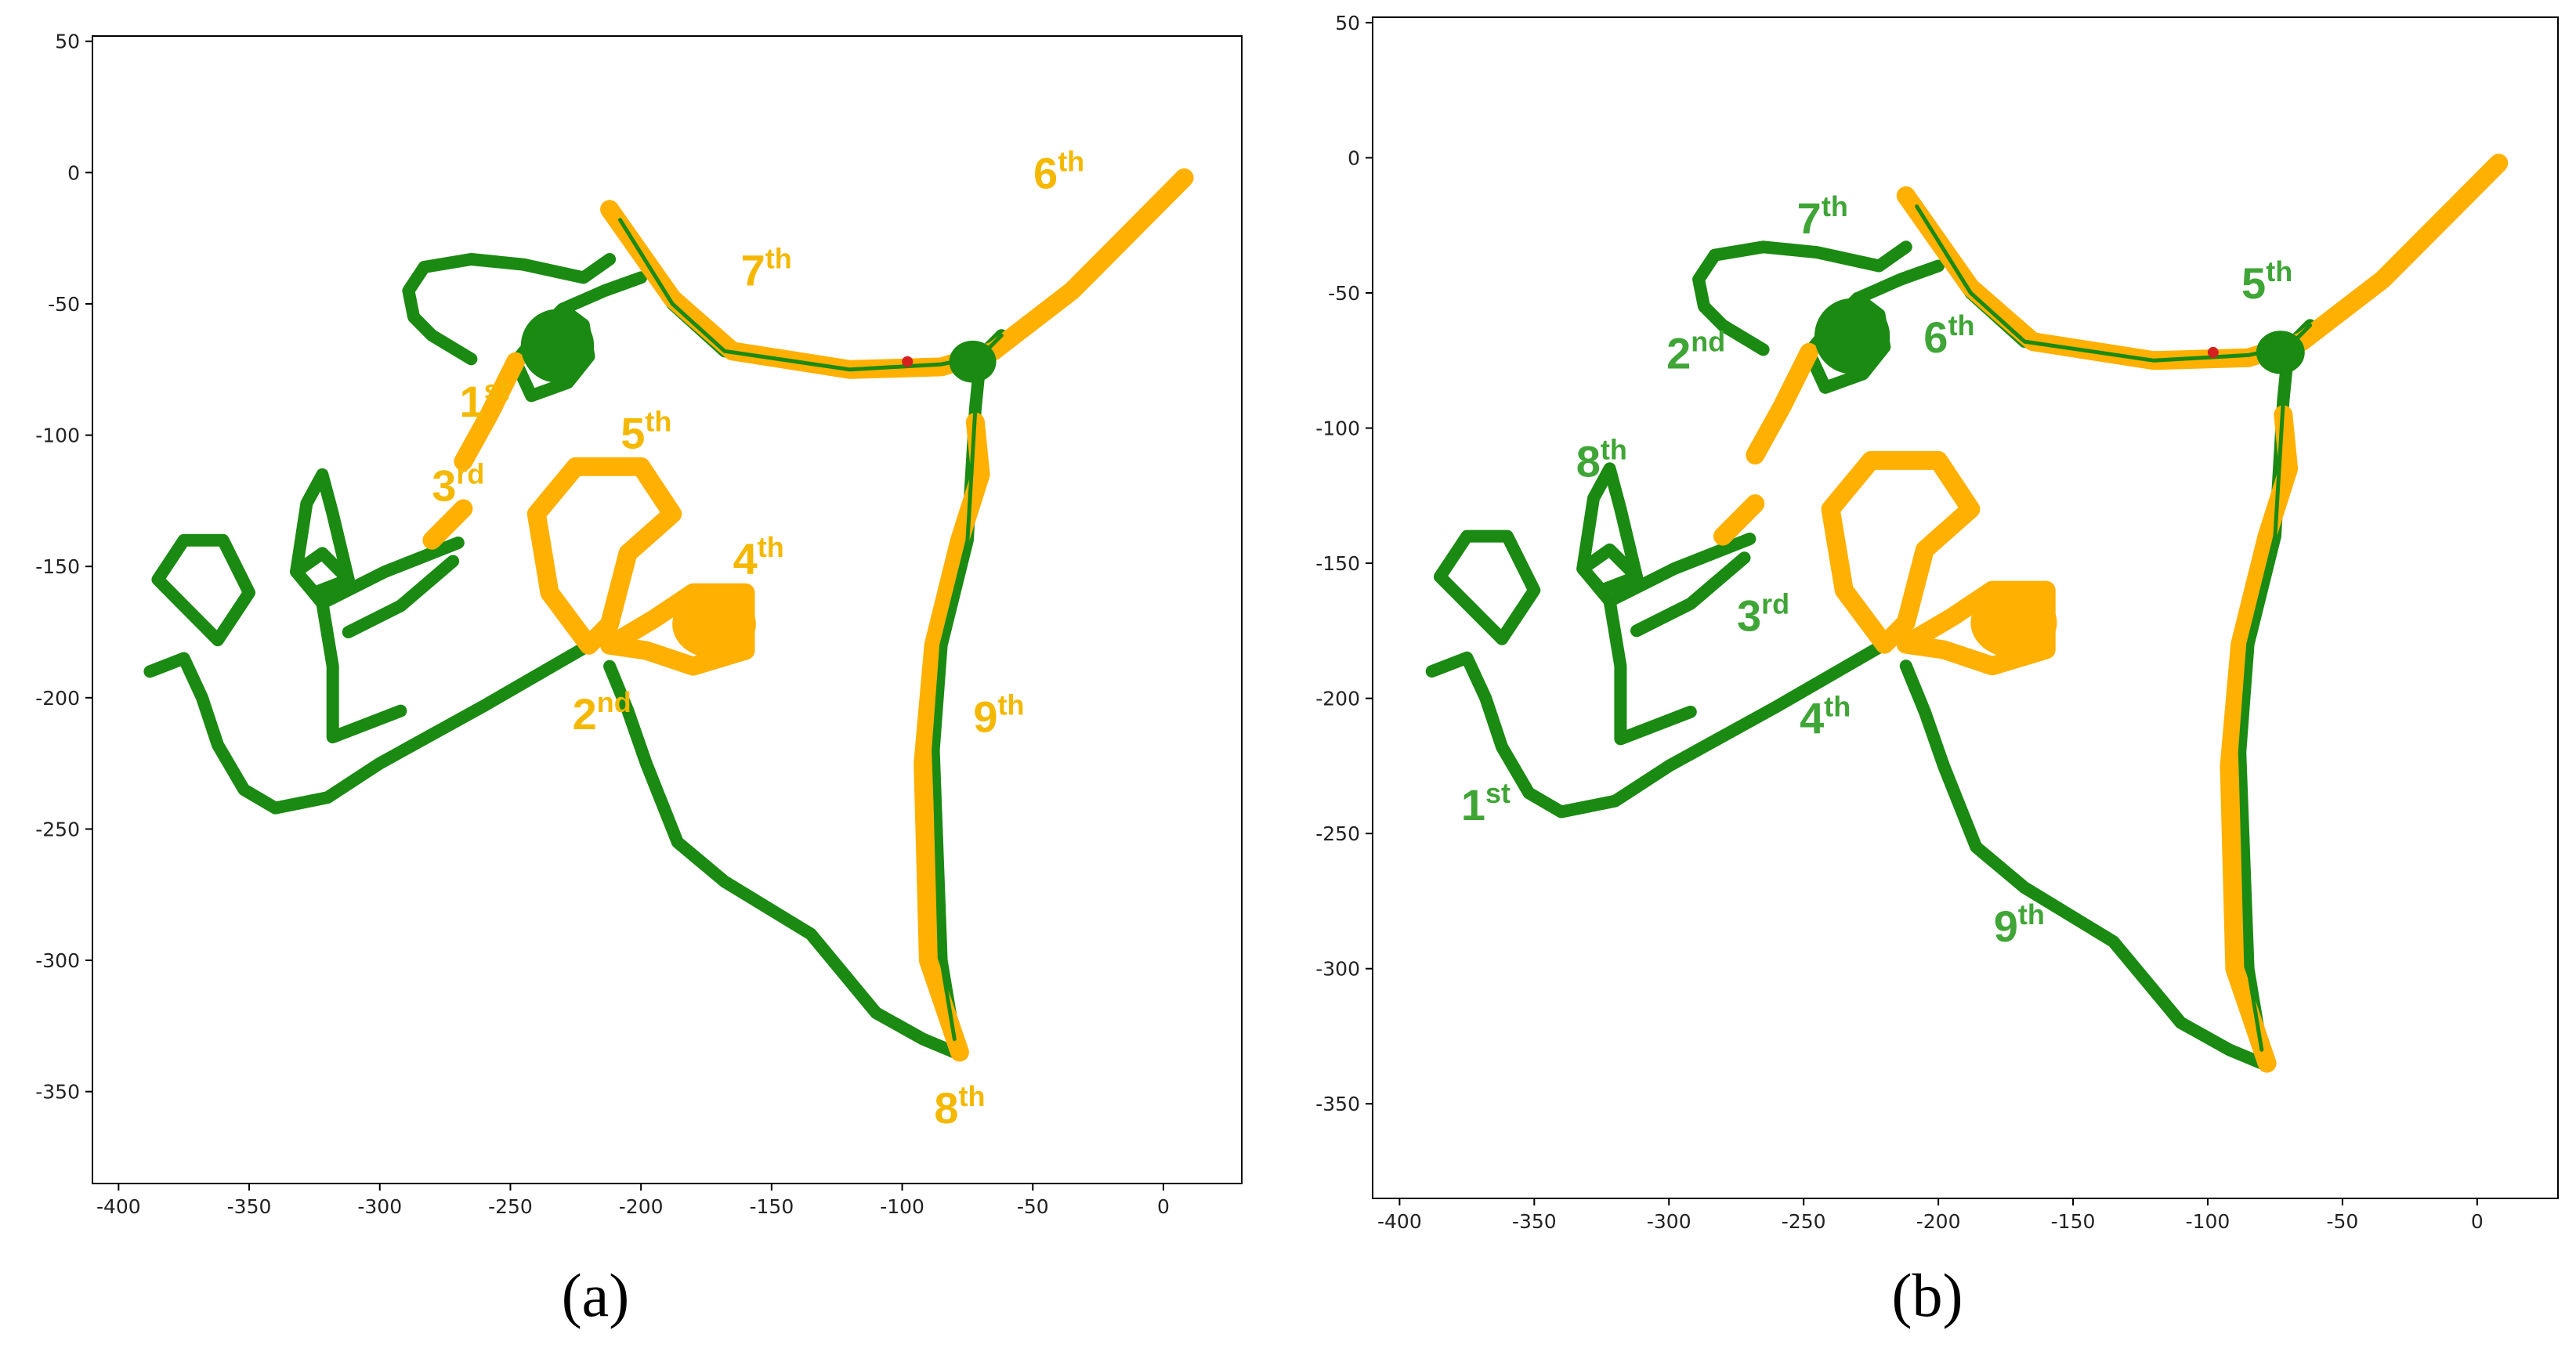 This screenshot has width=2576, height=1348. I want to click on panel-caption: (b), so click(1928, 1295).